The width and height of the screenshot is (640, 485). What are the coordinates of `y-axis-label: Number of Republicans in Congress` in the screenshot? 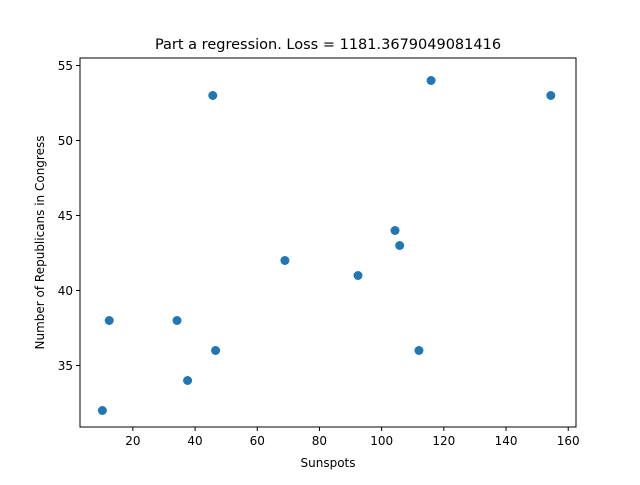 It's located at (40, 243).